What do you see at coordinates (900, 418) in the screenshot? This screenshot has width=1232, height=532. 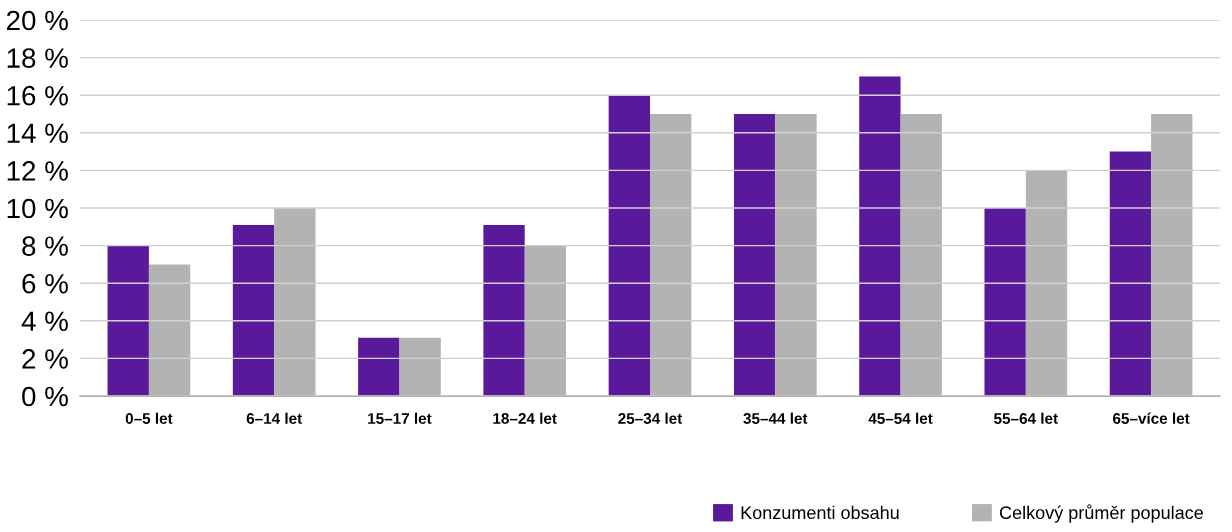 I see `x-tick-label: 45–54 let` at bounding box center [900, 418].